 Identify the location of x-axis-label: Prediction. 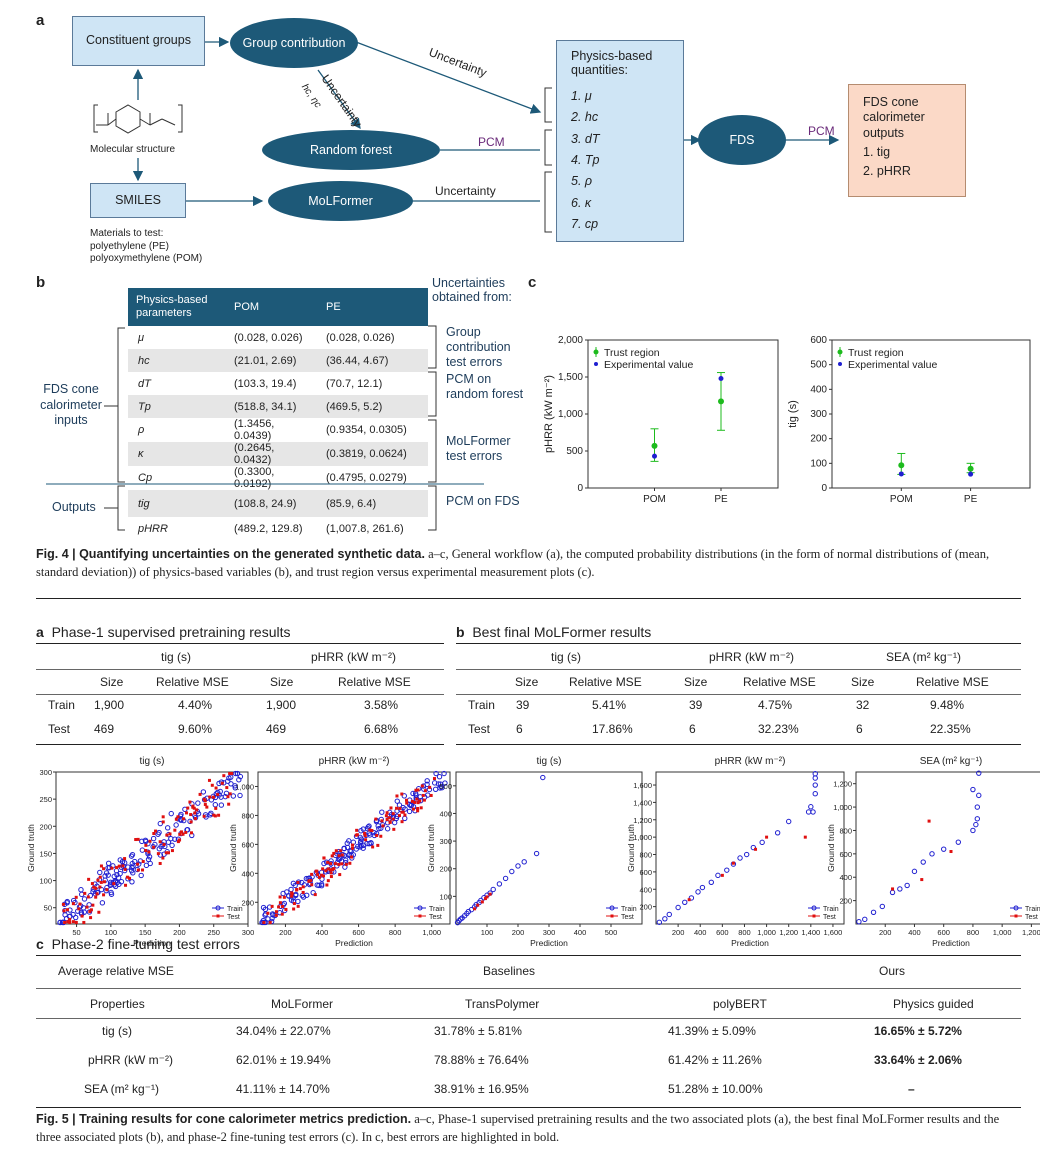
(951, 943).